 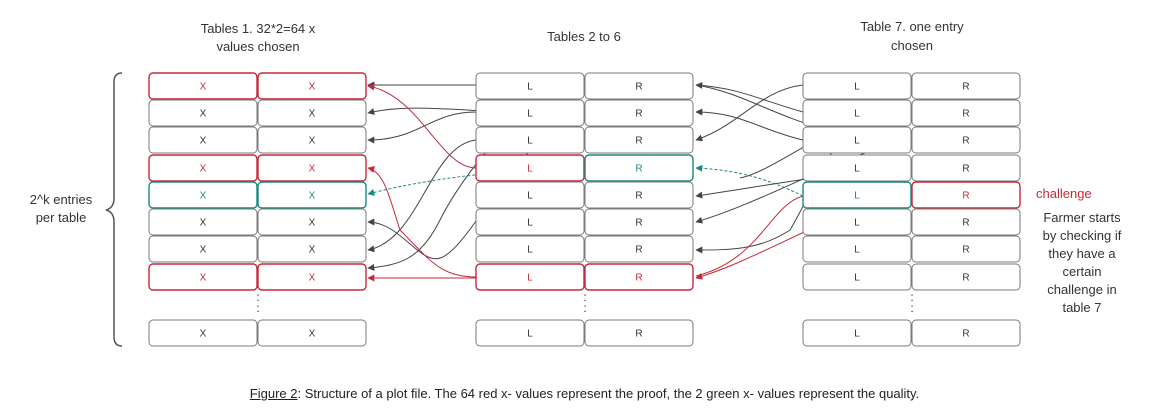 What do you see at coordinates (257, 308) in the screenshot?
I see `table1-ellipsis-2: :` at bounding box center [257, 308].